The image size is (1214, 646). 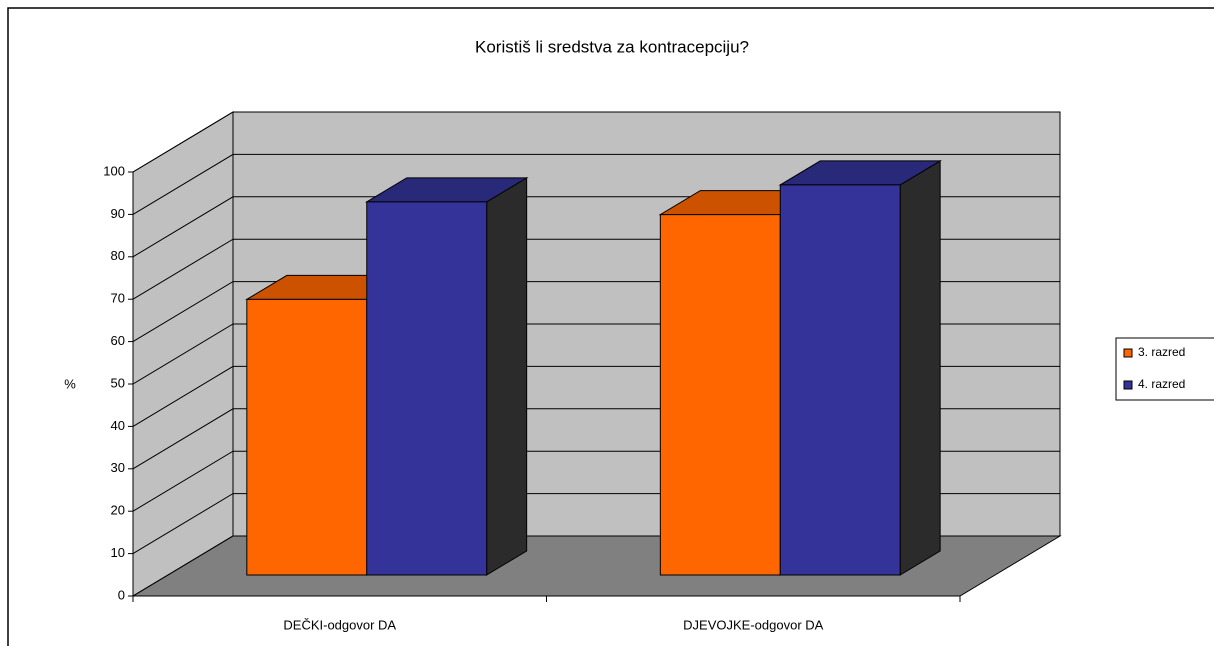 What do you see at coordinates (118, 510) in the screenshot?
I see `y-tick-label: 20` at bounding box center [118, 510].